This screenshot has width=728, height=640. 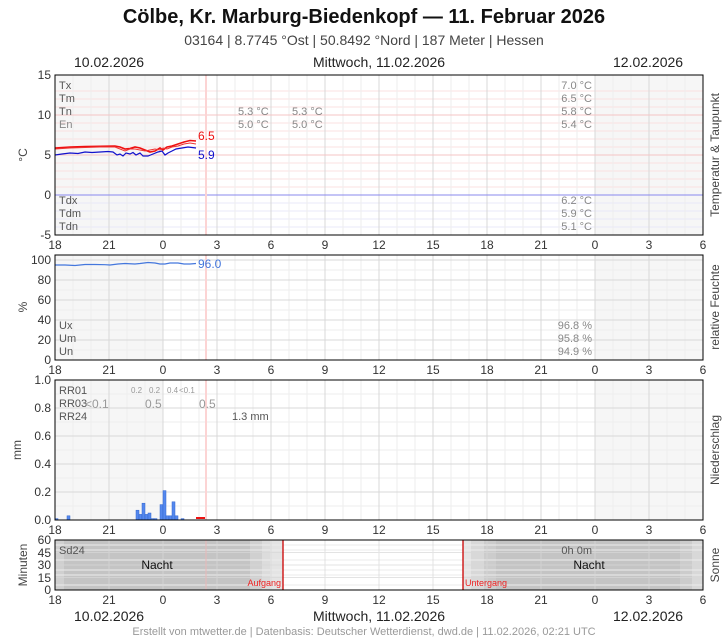 I want to click on day1-tn-value: 5.3 °C, so click(x=253, y=112).